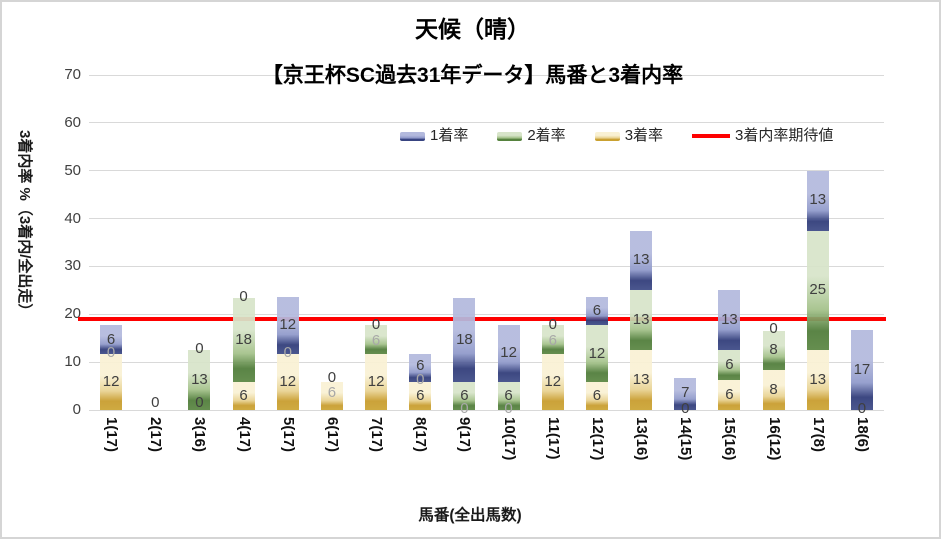 The image size is (941, 539). I want to click on x-tick-label-12(17): 12(17), so click(597, 439).